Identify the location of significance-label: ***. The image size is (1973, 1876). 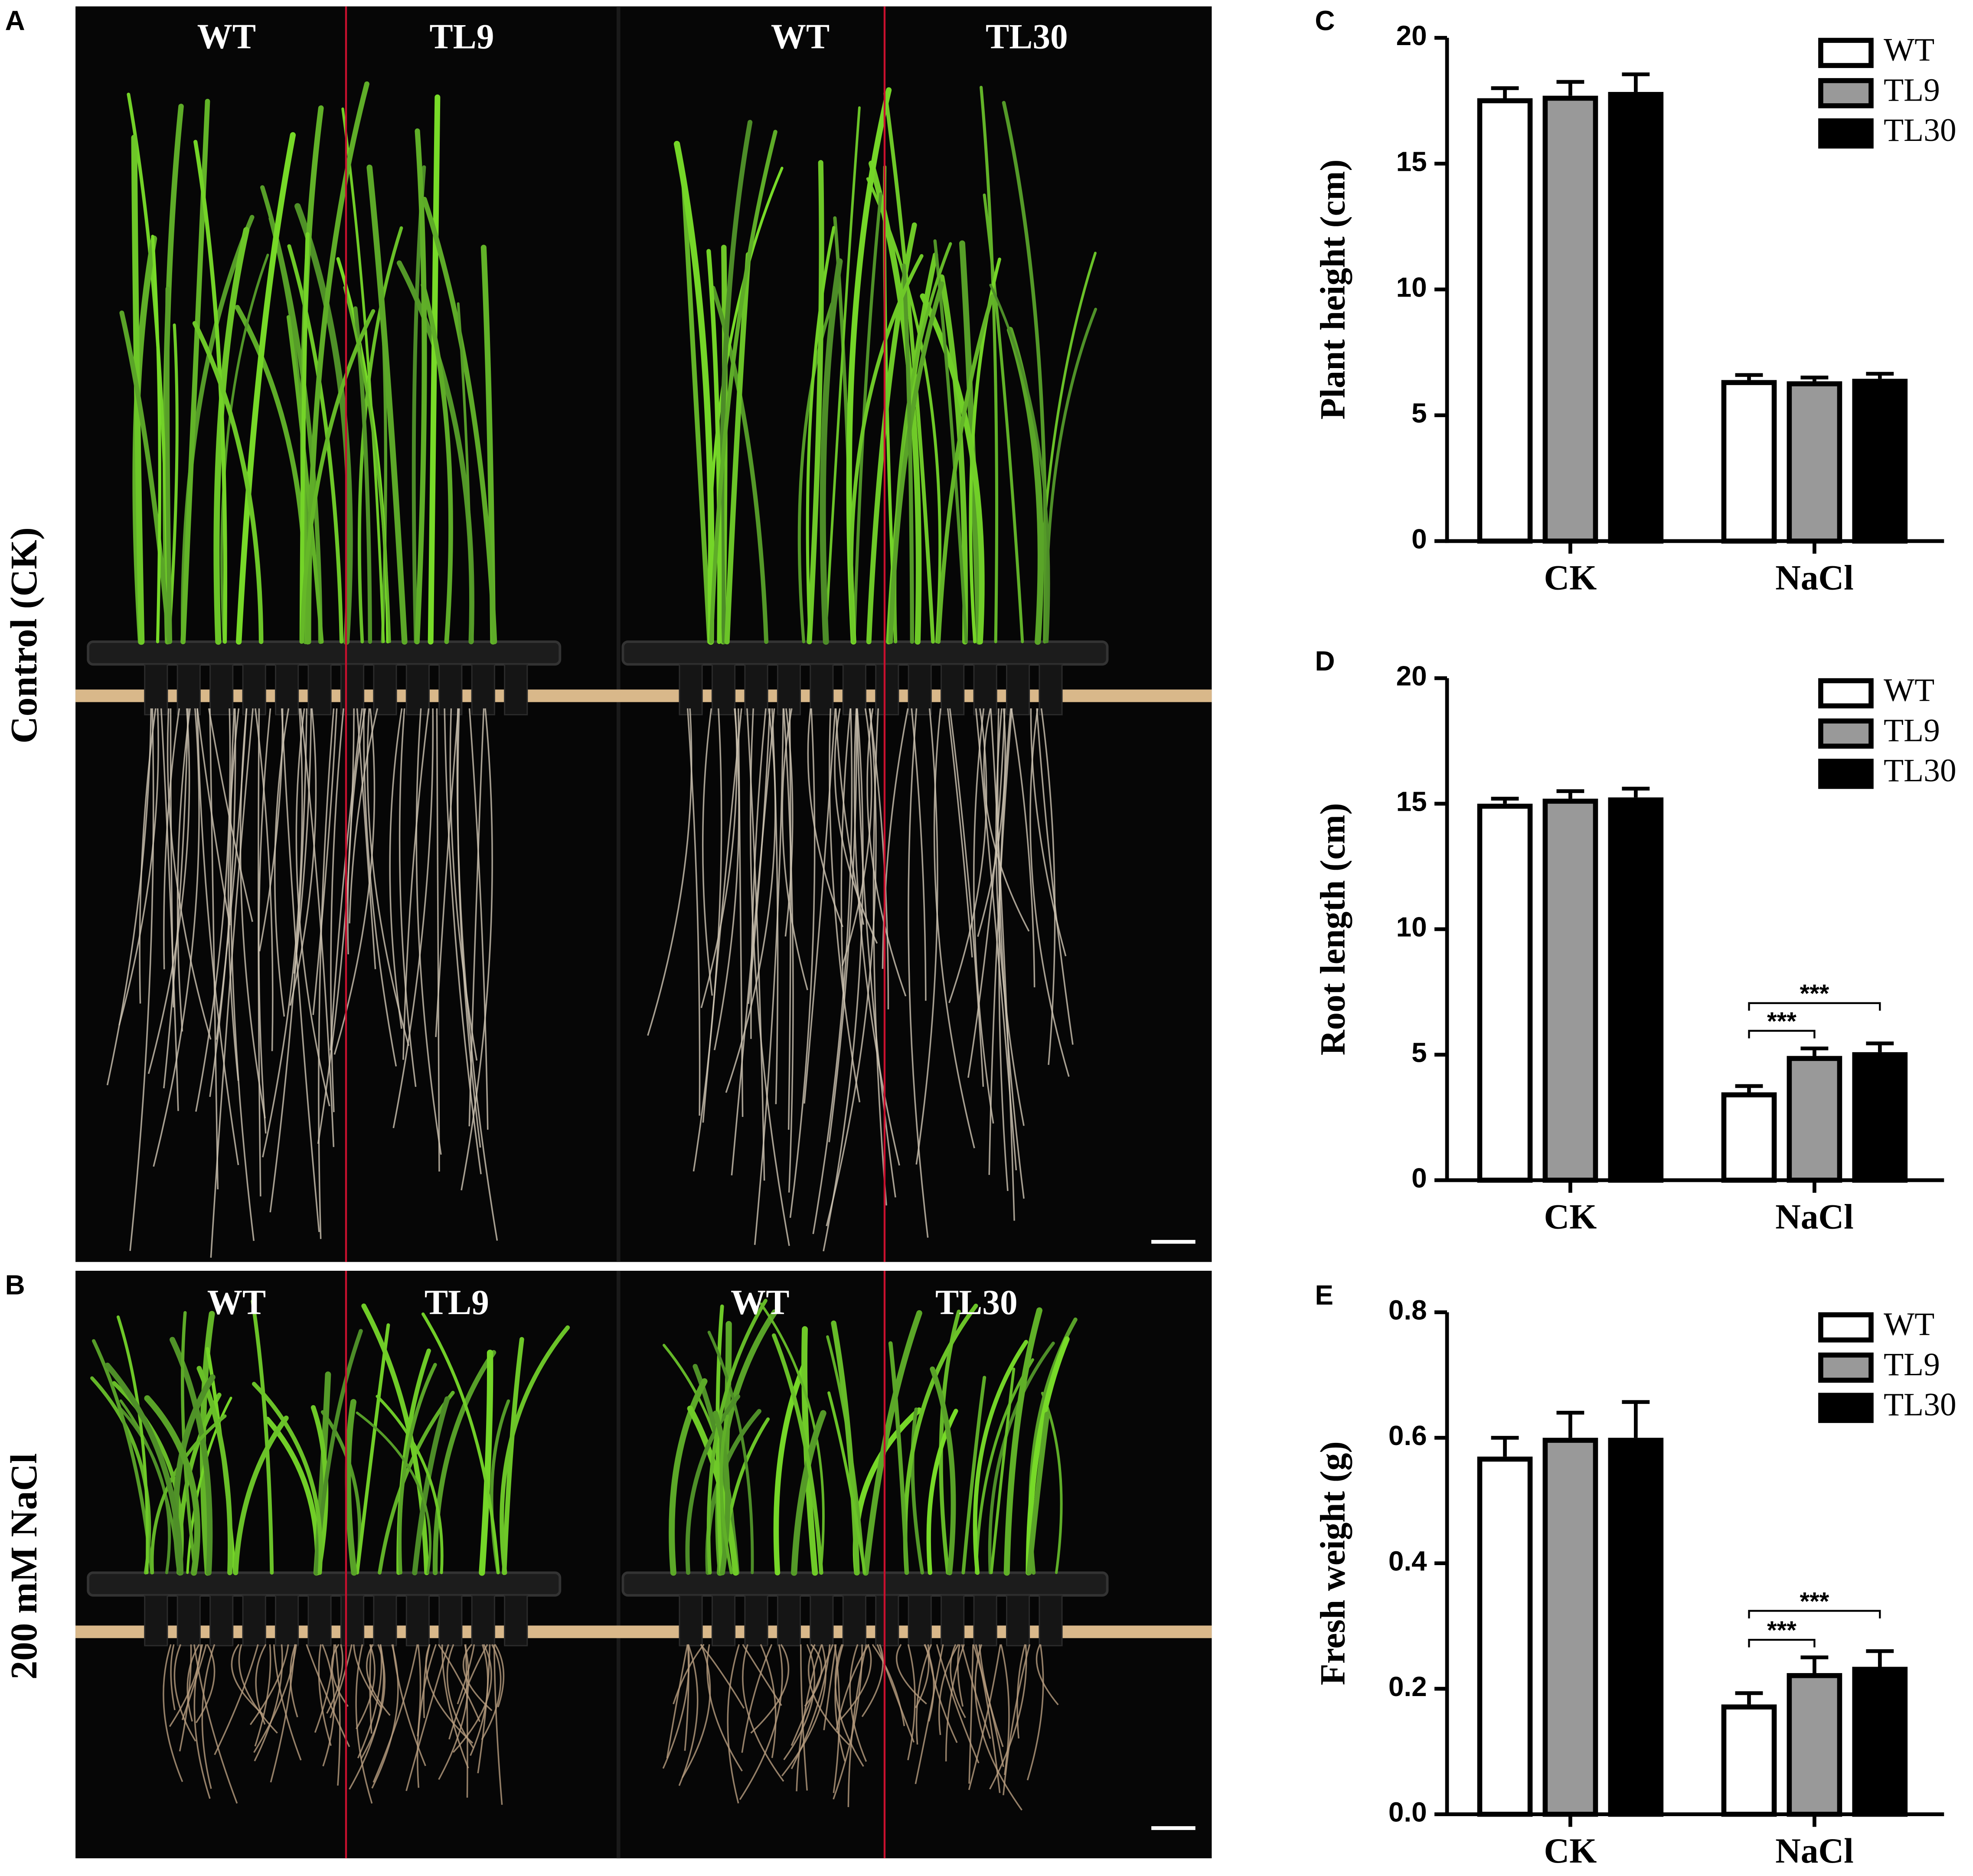
(1782, 1630).